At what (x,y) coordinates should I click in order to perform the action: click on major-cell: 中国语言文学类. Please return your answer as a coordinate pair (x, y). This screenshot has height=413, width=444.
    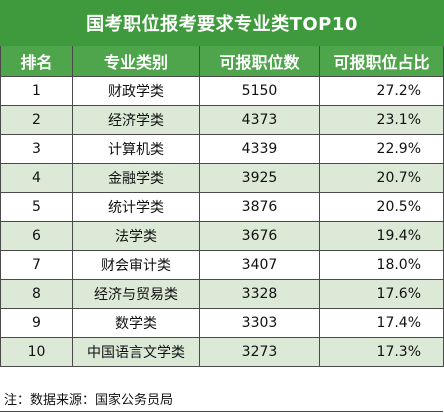
    Looking at the image, I should click on (136, 352).